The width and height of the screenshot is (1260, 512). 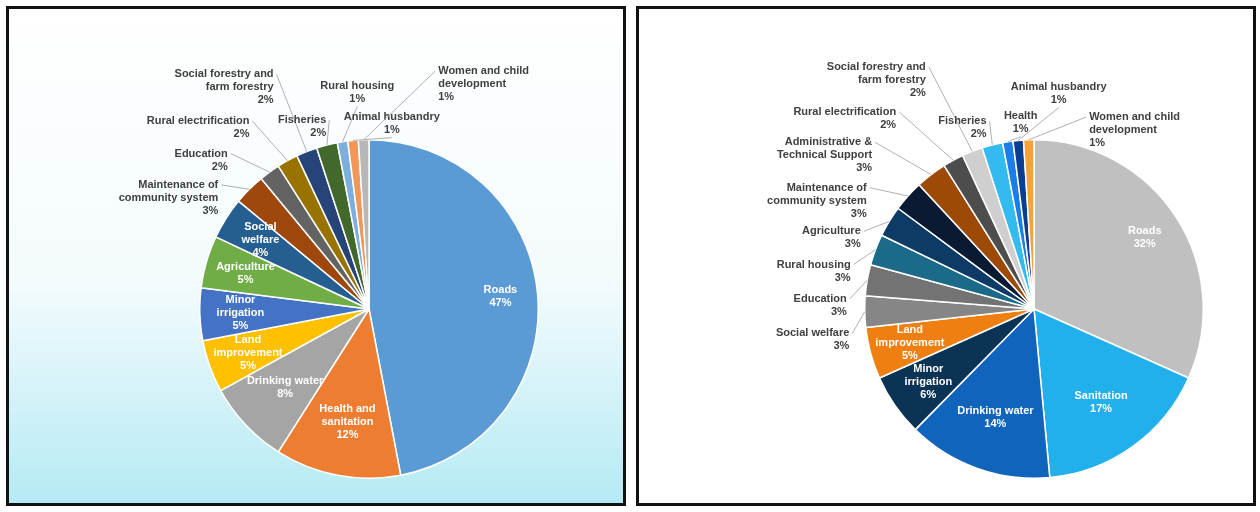 I want to click on data-label: 12%, so click(x=347, y=434).